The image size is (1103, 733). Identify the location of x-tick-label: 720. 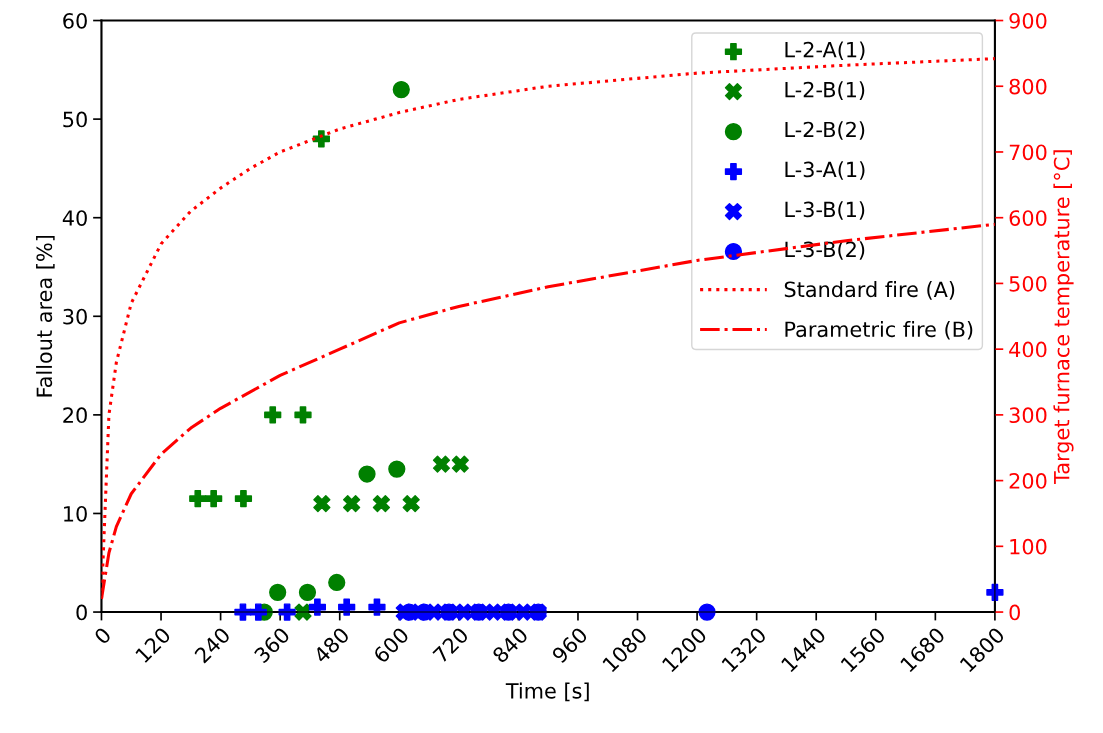
(451, 645).